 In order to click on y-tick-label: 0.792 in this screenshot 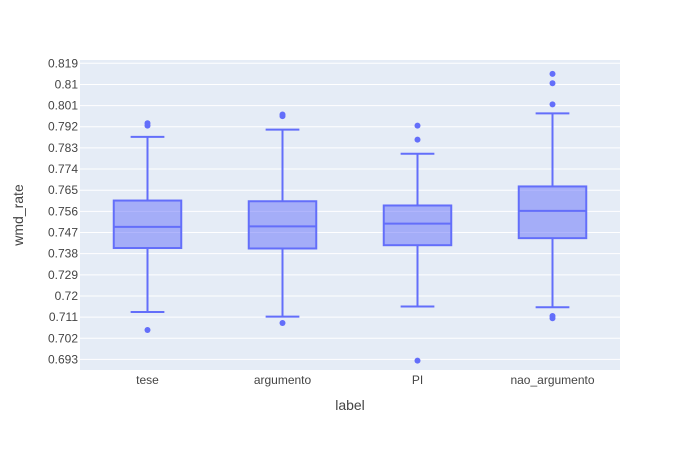, I will do `click(63, 127)`.